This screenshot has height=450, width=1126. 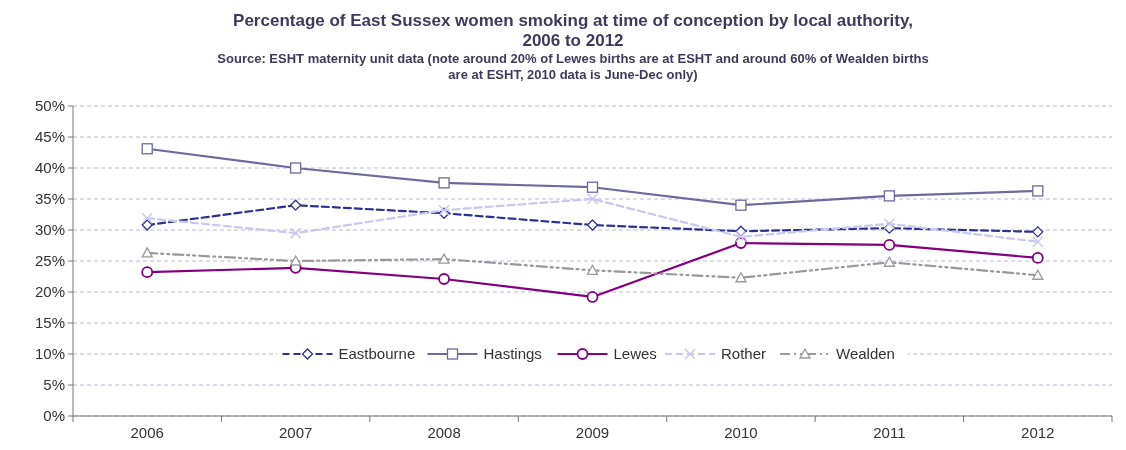 What do you see at coordinates (1038, 432) in the screenshot?
I see `x-tick-label: 2012` at bounding box center [1038, 432].